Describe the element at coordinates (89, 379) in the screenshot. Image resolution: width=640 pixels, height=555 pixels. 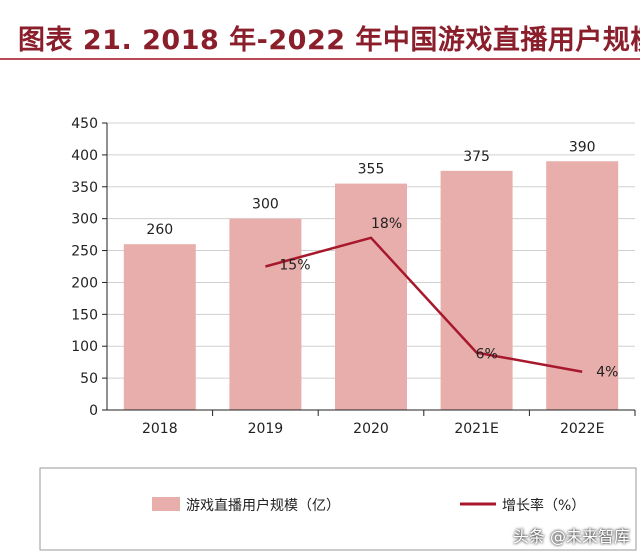
I see `y-tick-label: 50` at that location.